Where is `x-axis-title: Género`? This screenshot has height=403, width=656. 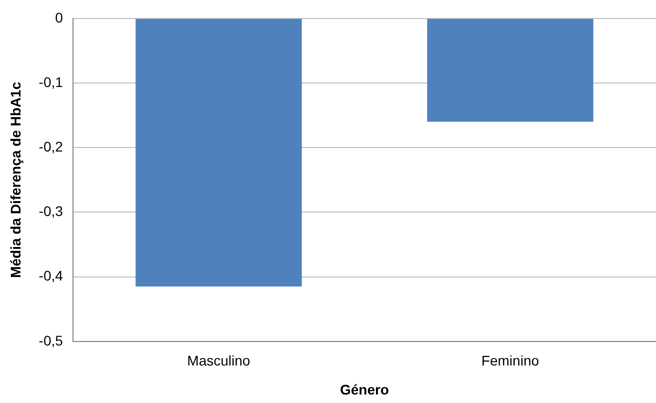 x-axis-title: Género is located at coordinates (364, 389).